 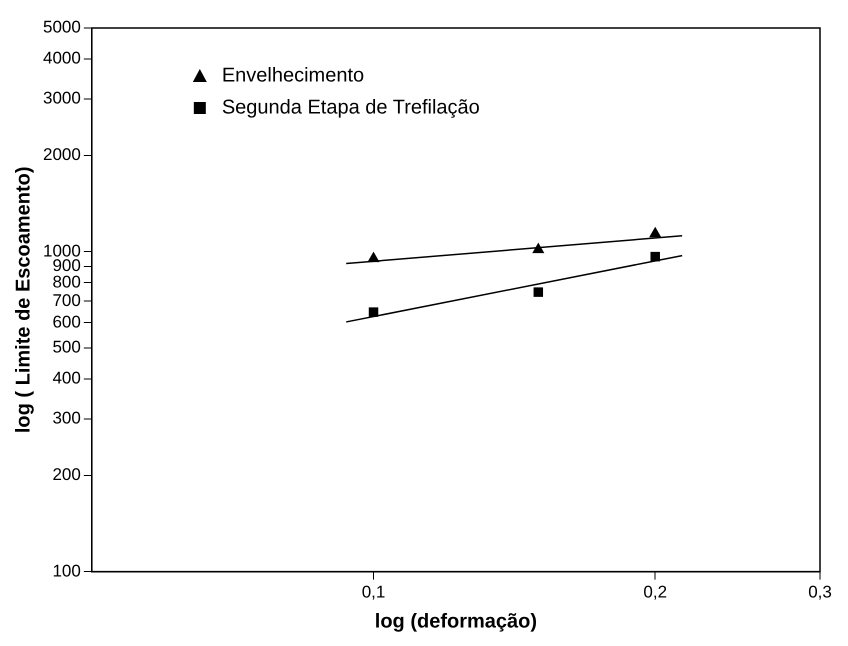 I want to click on y-tick-label: 3000, so click(x=61, y=98).